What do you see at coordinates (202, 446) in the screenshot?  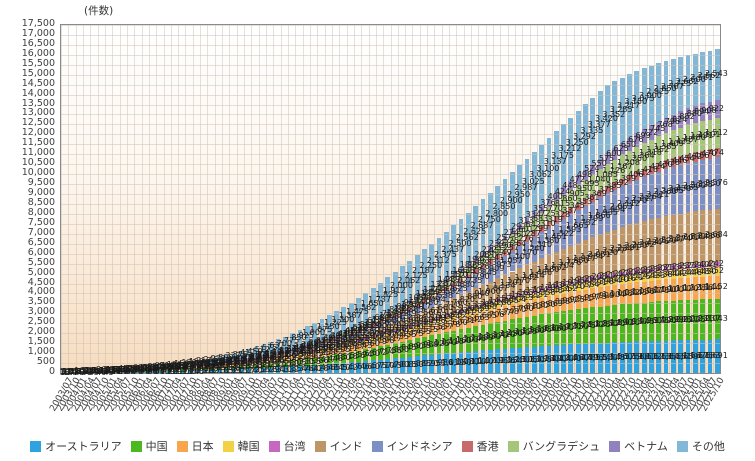 I see `legend-label: 日本` at bounding box center [202, 446].